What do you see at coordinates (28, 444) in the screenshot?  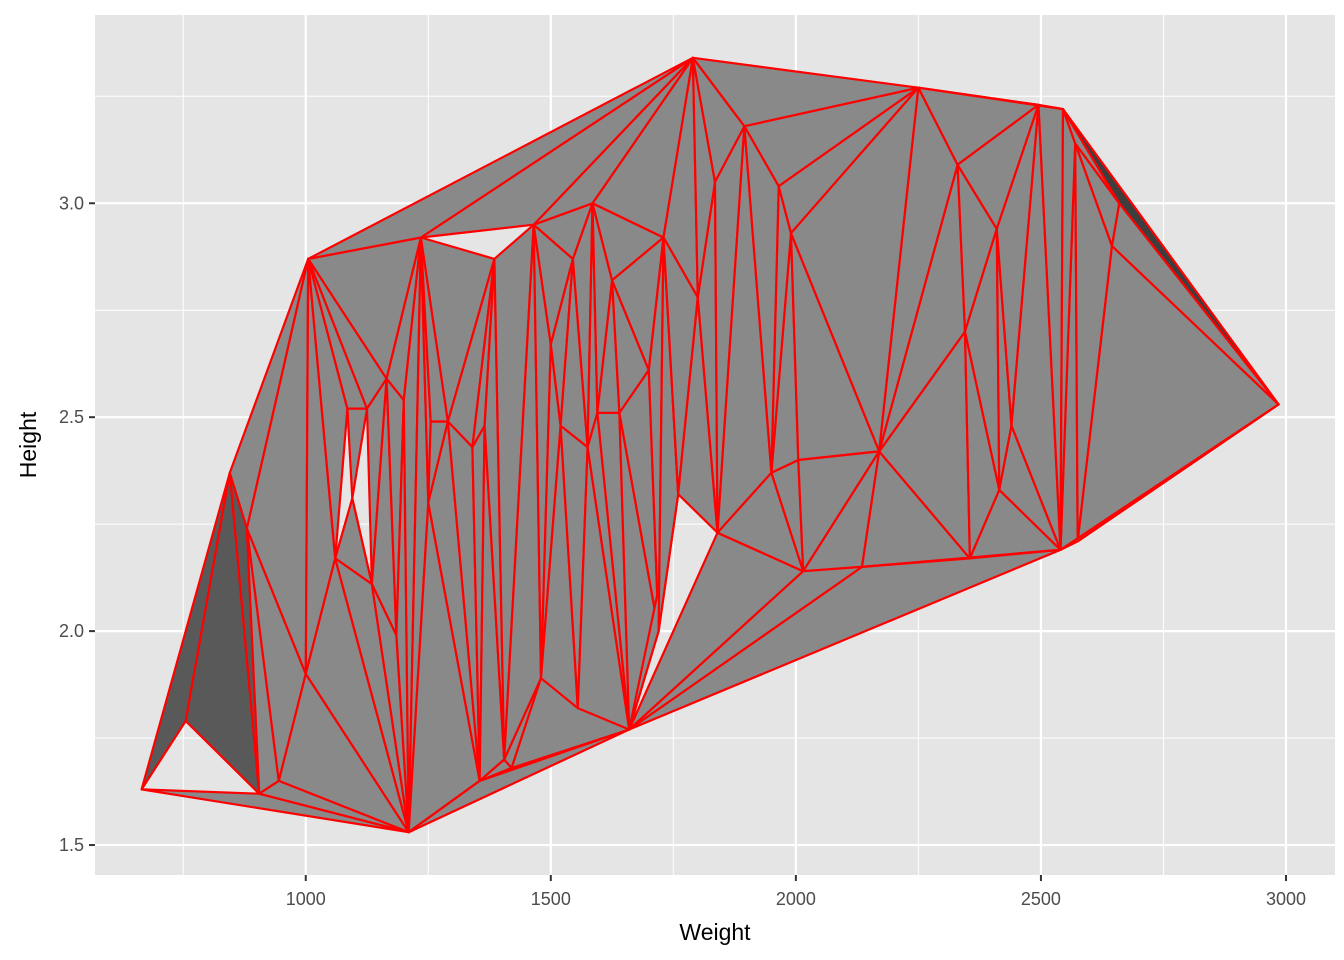 I see `y-axis-title: Height` at bounding box center [28, 444].